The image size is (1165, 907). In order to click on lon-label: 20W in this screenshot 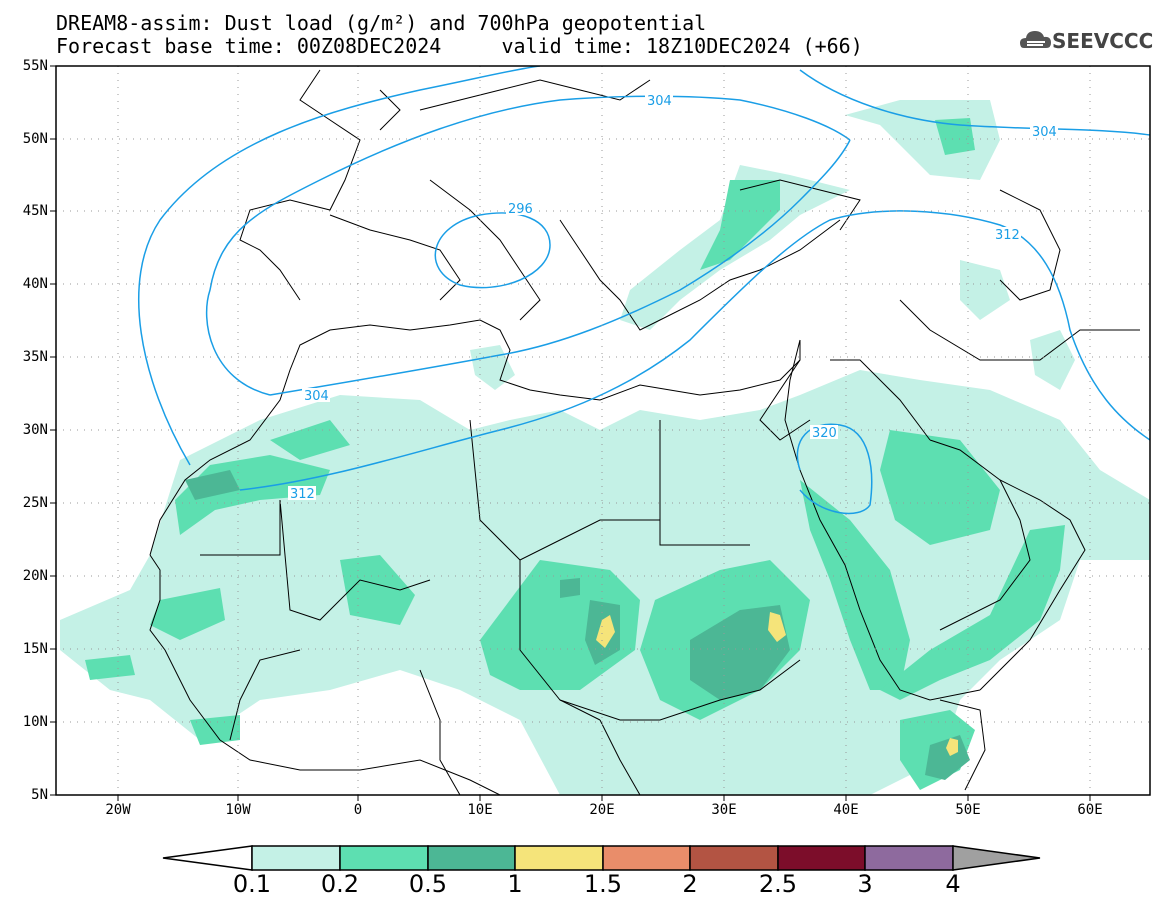, I will do `click(118, 810)`.